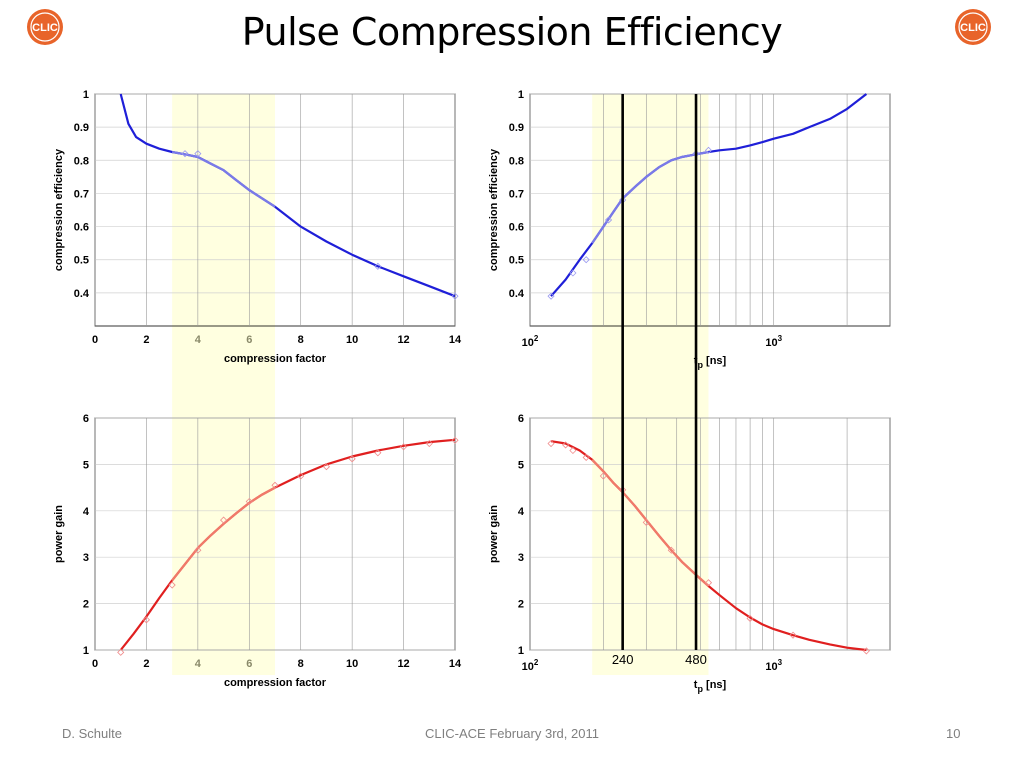  Describe the element at coordinates (275, 683) in the screenshot. I see `gain_vs_factor-xlabel: compression factor` at that location.